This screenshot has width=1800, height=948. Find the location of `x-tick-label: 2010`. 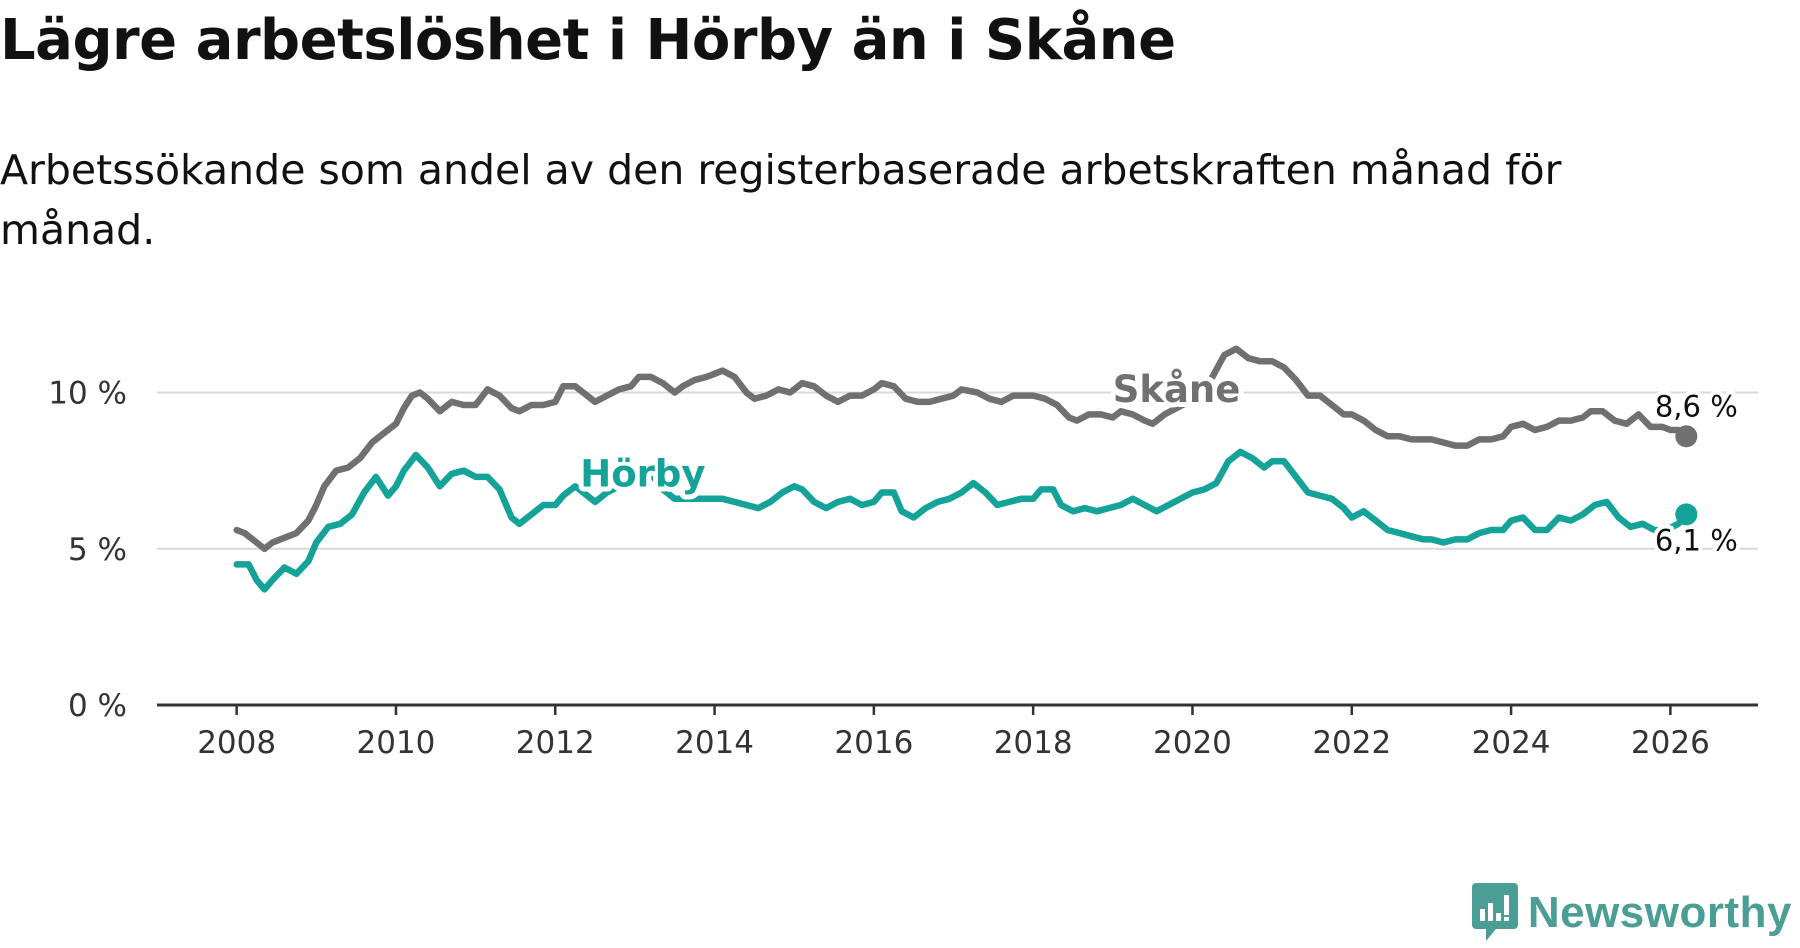

x-tick-label: 2010 is located at coordinates (396, 743).